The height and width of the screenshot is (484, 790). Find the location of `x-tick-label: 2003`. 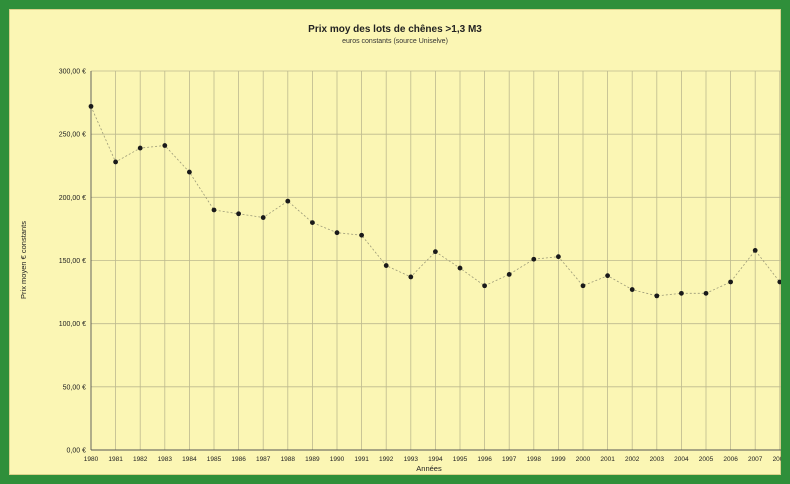

x-tick-label: 2003 is located at coordinates (657, 459).